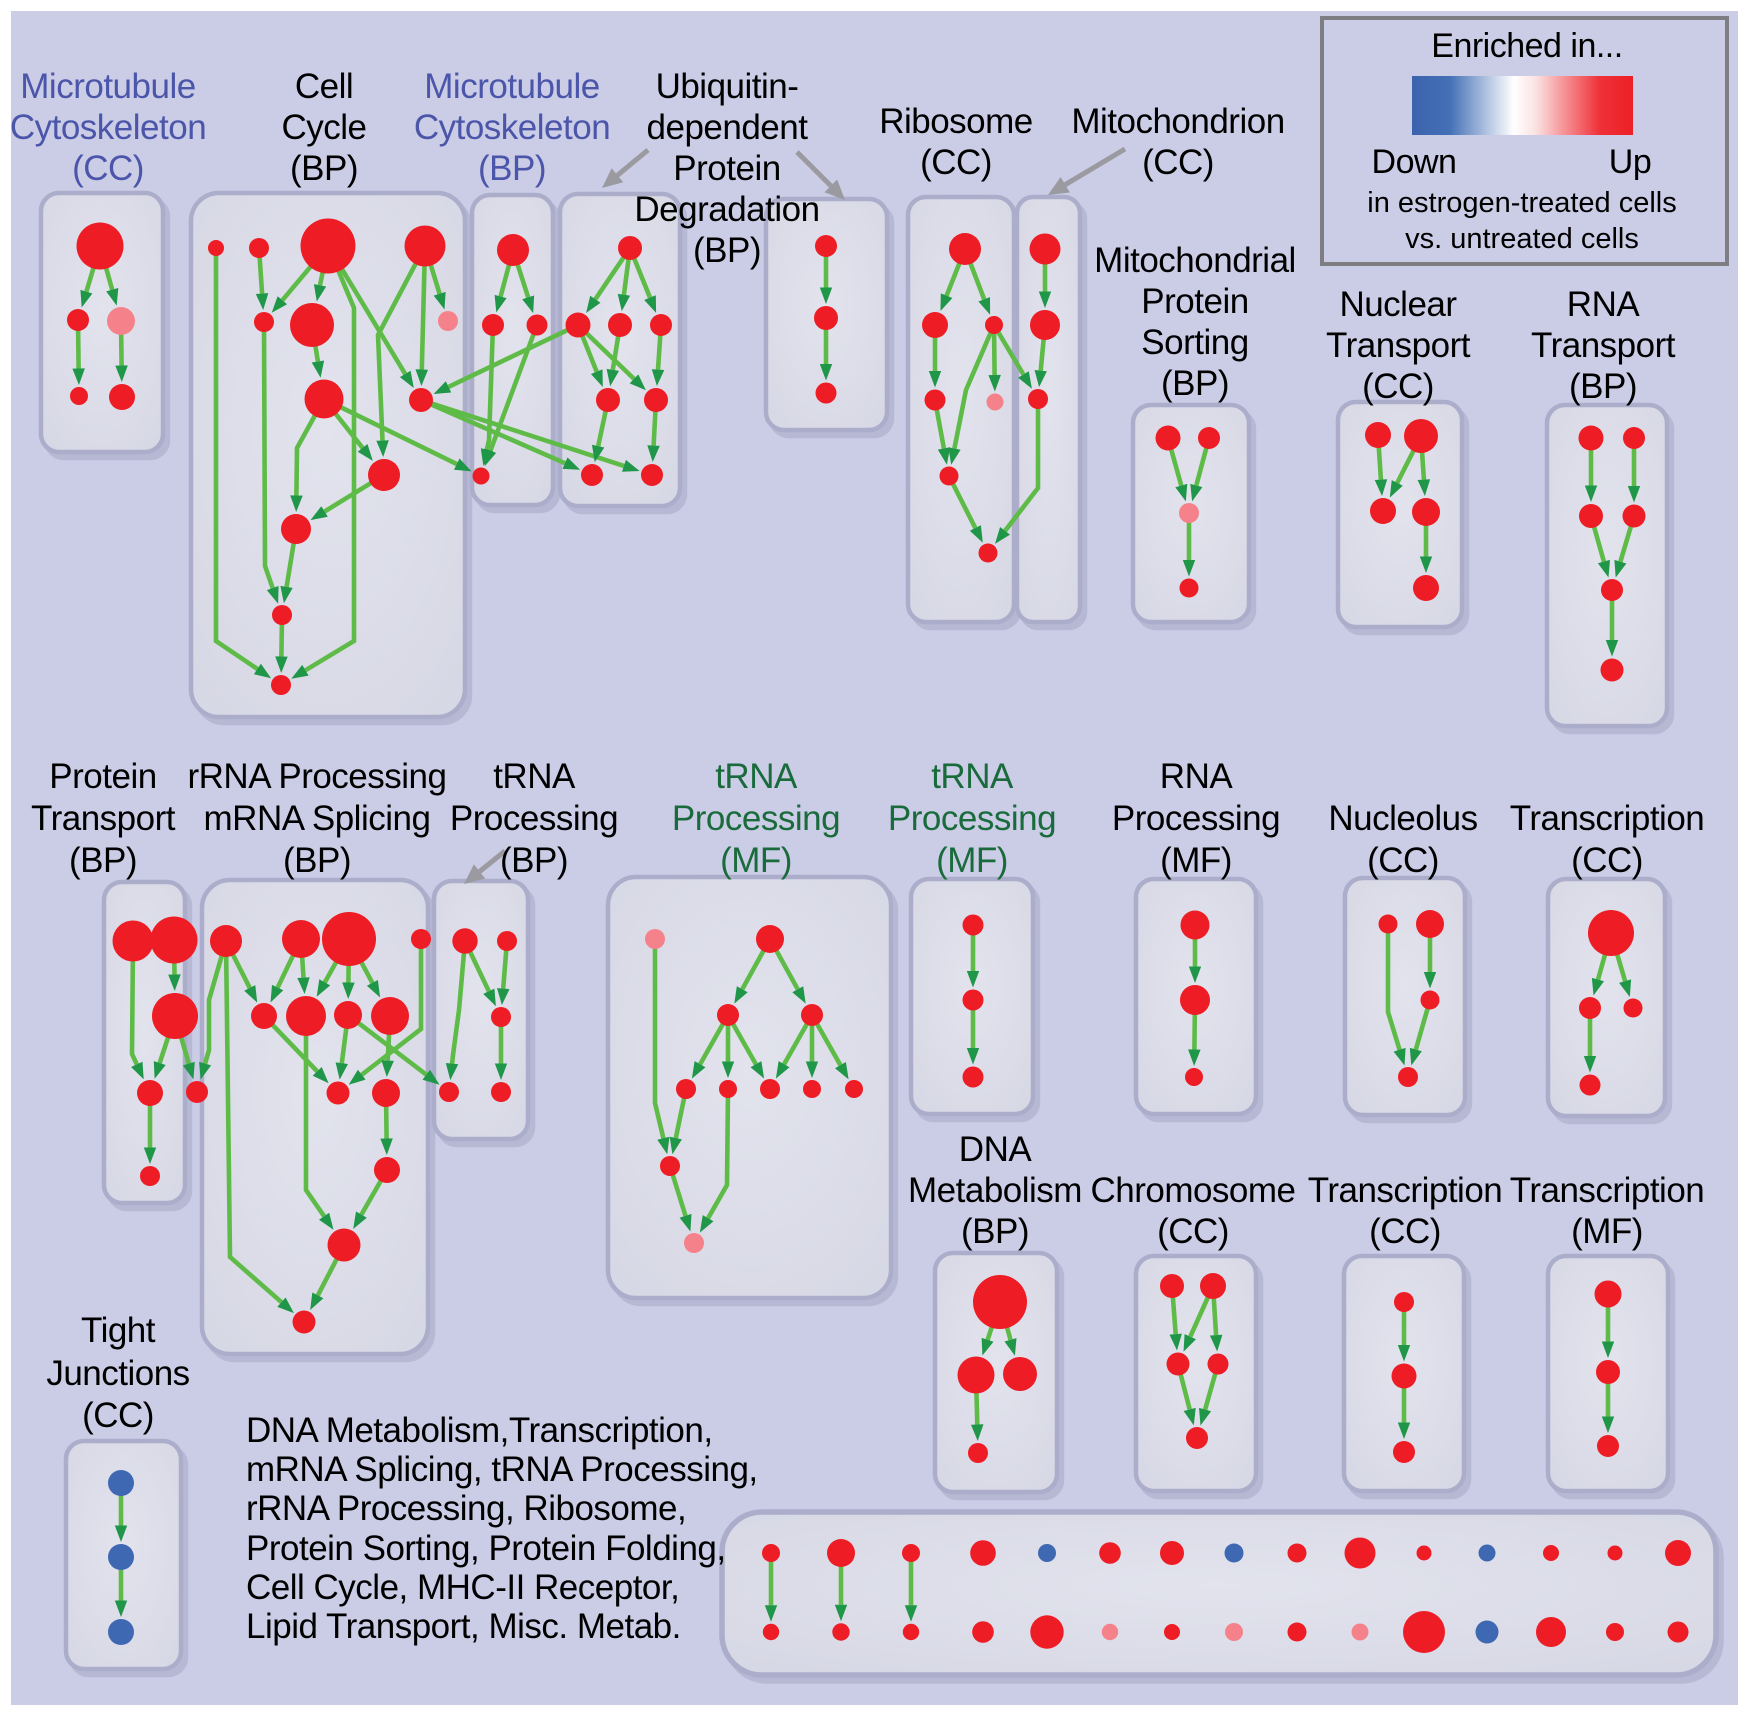 The width and height of the screenshot is (1750, 1720). Describe the element at coordinates (118, 1330) in the screenshot. I see `svg-text: Tight` at that location.